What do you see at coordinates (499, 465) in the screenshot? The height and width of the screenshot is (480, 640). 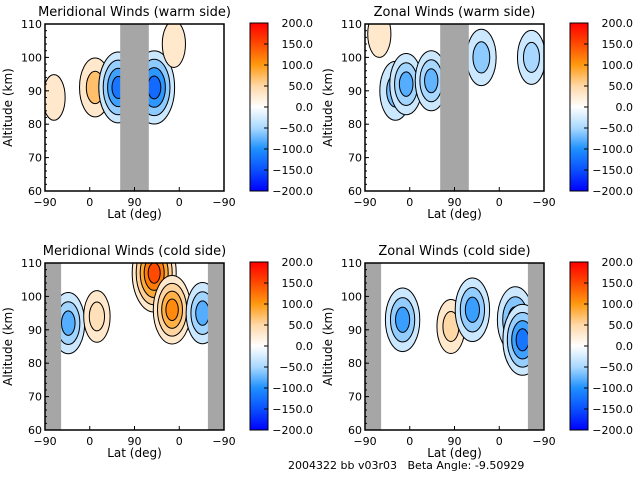 I see `footer-beta-value: -9.50929` at bounding box center [499, 465].